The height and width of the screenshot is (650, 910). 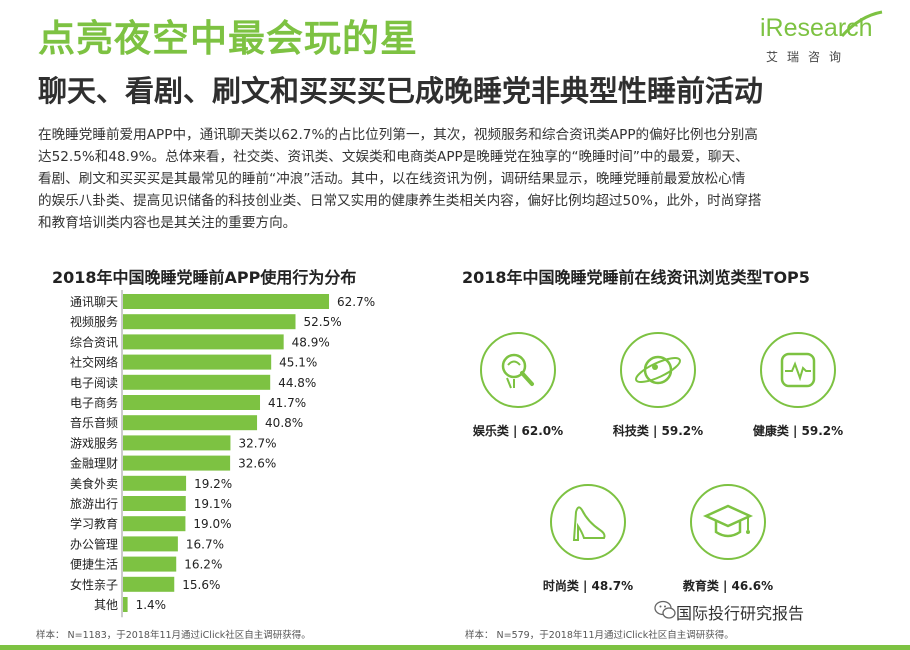 I want to click on category-label: 电子阅读, so click(x=94, y=383).